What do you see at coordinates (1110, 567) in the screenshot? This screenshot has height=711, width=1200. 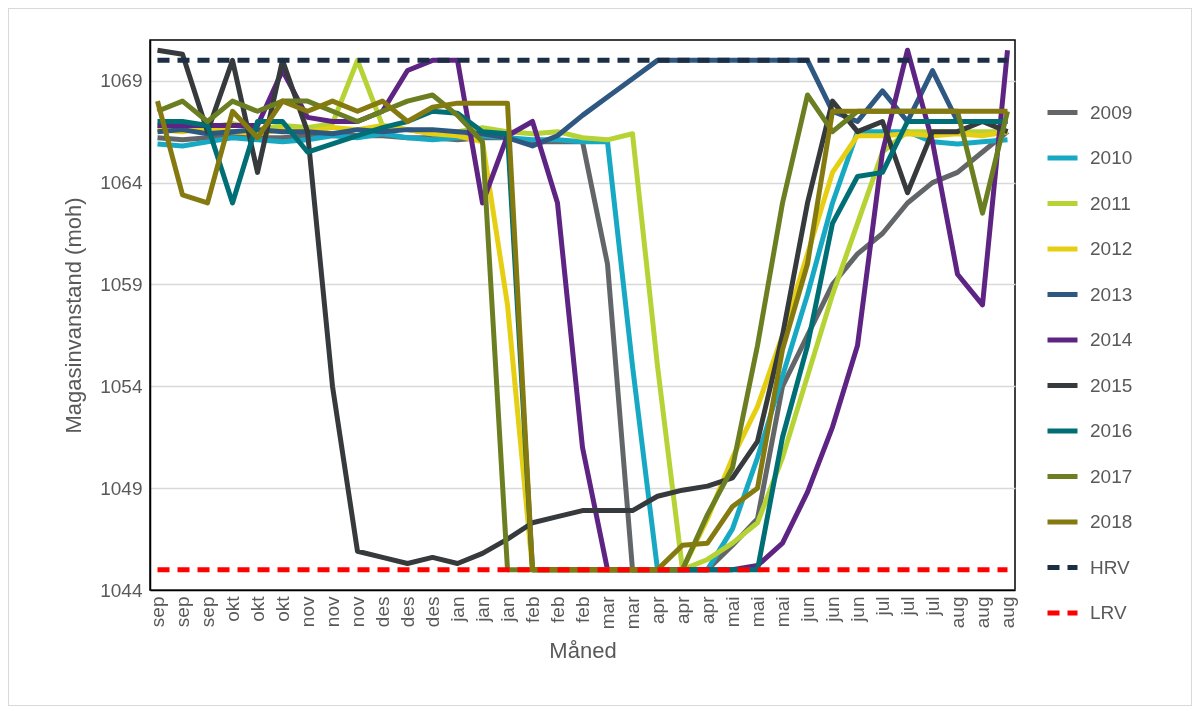 I see `legend-label: HRV` at bounding box center [1110, 567].